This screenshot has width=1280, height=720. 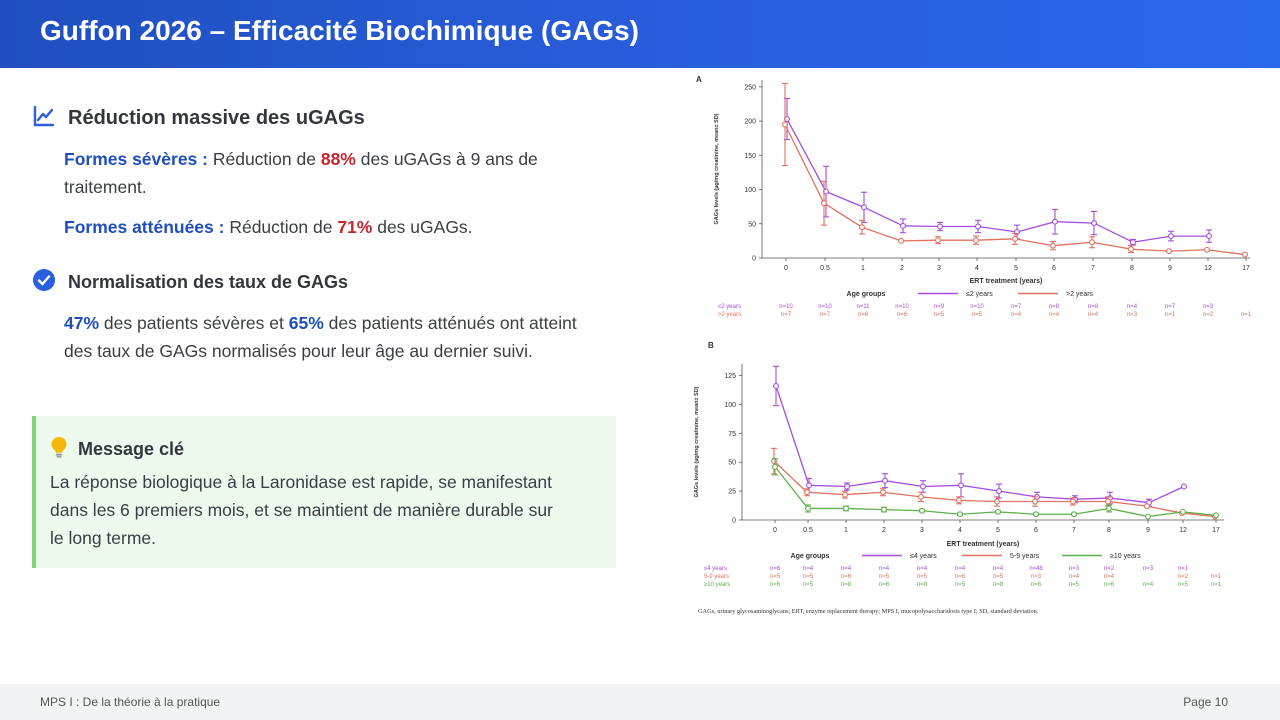 I want to click on y-tick-label: 75, so click(x=732, y=434).